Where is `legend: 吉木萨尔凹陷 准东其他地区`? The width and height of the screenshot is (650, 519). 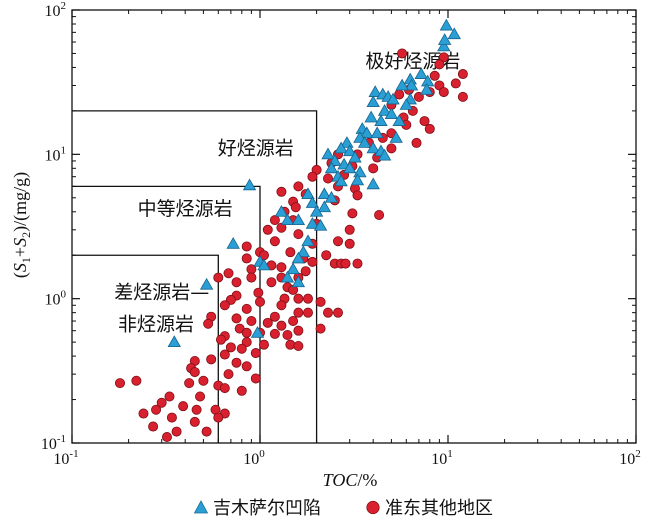
legend: 吉木萨尔凹陷 准东其他地区 is located at coordinates (343, 508).